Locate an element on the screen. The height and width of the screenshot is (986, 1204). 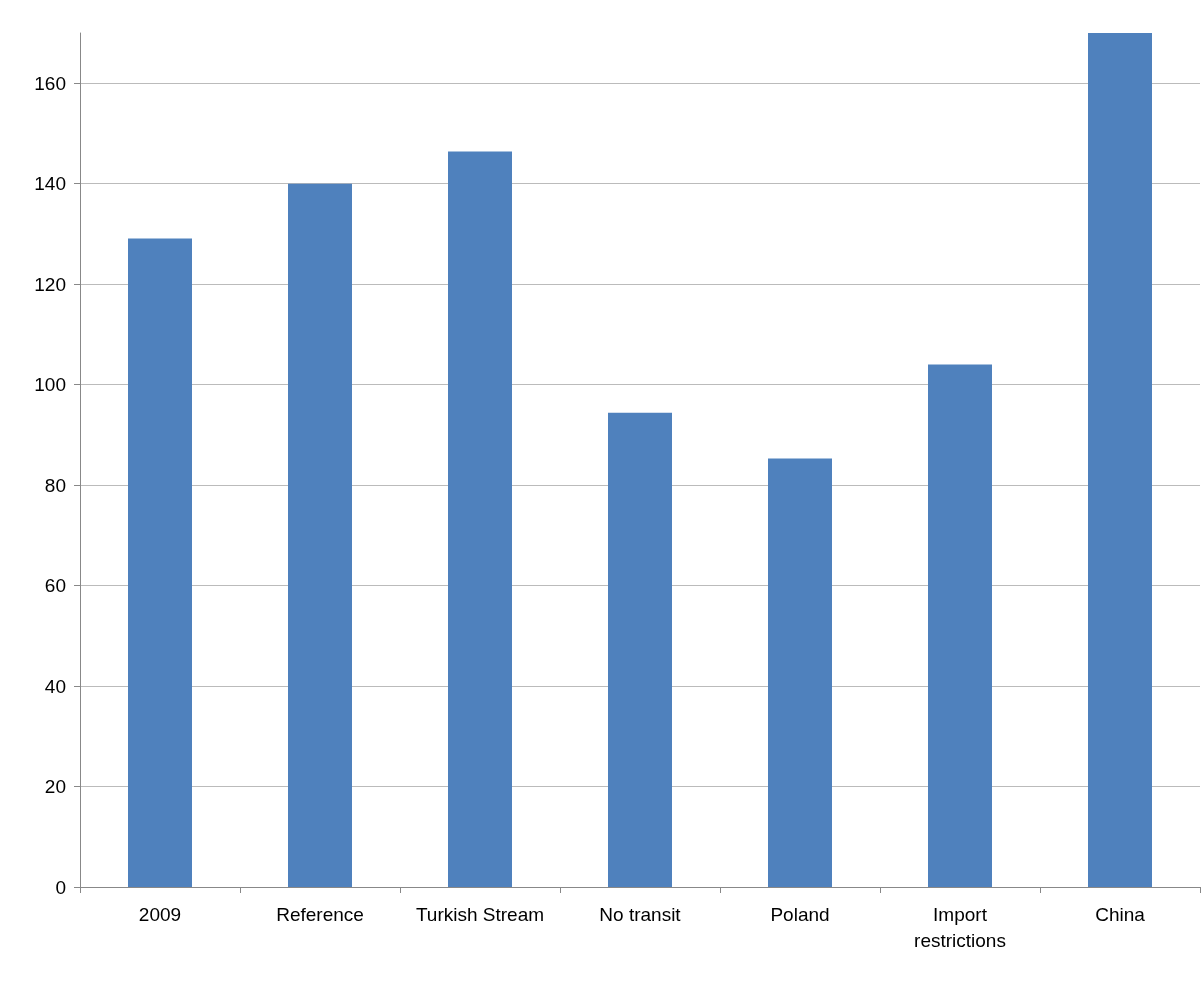
x-tick-label: No transit is located at coordinates (640, 914).